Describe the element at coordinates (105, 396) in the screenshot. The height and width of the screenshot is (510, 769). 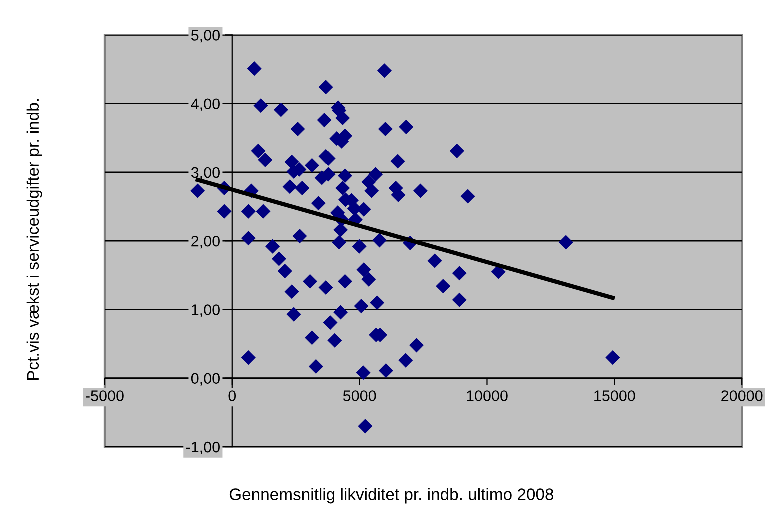
I see `x-tick-label: -5000` at that location.